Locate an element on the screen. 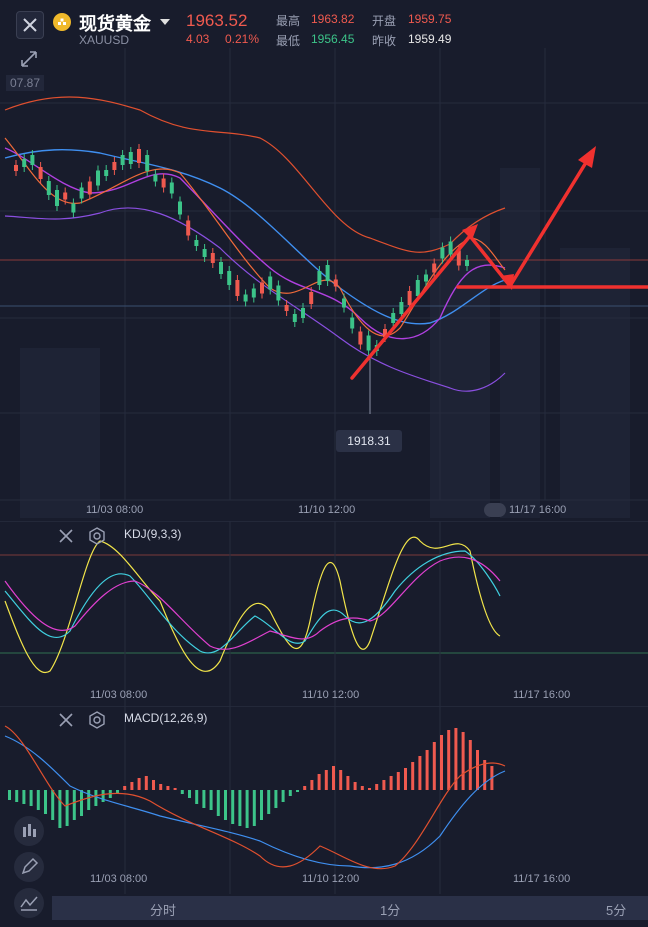 This screenshot has width=648, height=927. low-label: 最低 is located at coordinates (288, 41).